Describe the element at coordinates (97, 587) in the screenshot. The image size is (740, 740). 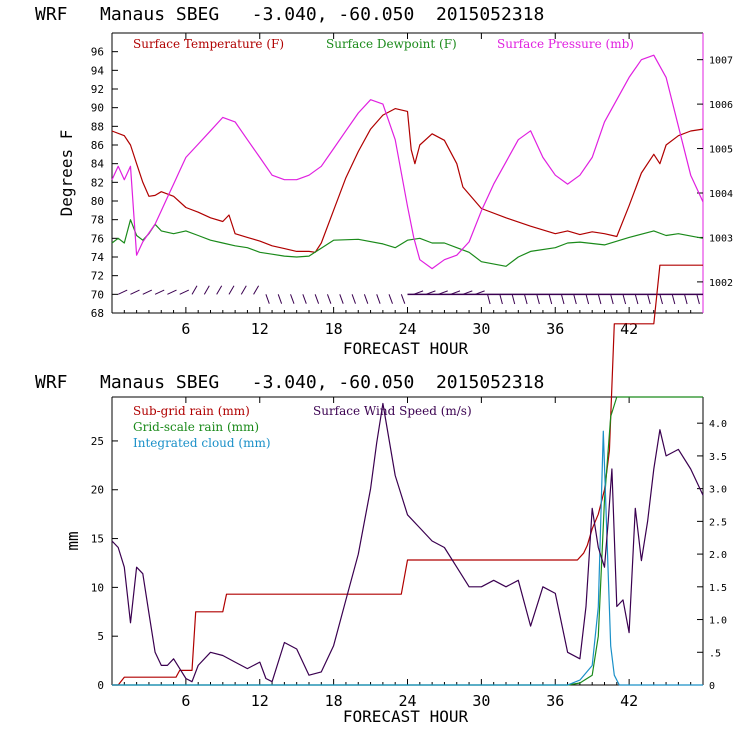
I see `y-tick-label: 10` at that location.